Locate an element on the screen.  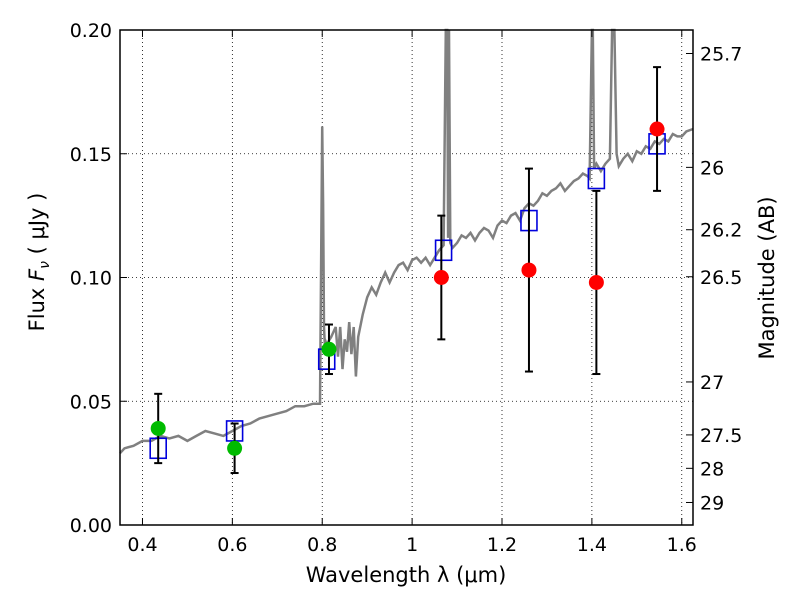
x-tick-label: 1.2 is located at coordinates (502, 545).